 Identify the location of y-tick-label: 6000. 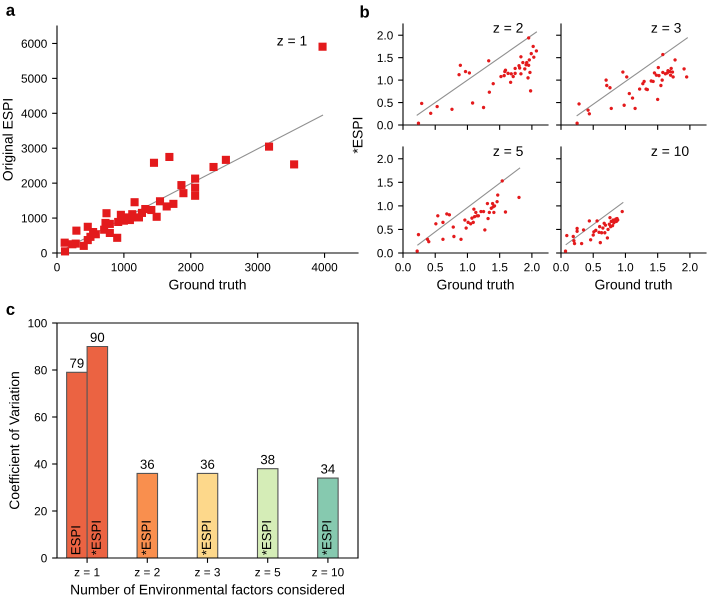
(34, 43).